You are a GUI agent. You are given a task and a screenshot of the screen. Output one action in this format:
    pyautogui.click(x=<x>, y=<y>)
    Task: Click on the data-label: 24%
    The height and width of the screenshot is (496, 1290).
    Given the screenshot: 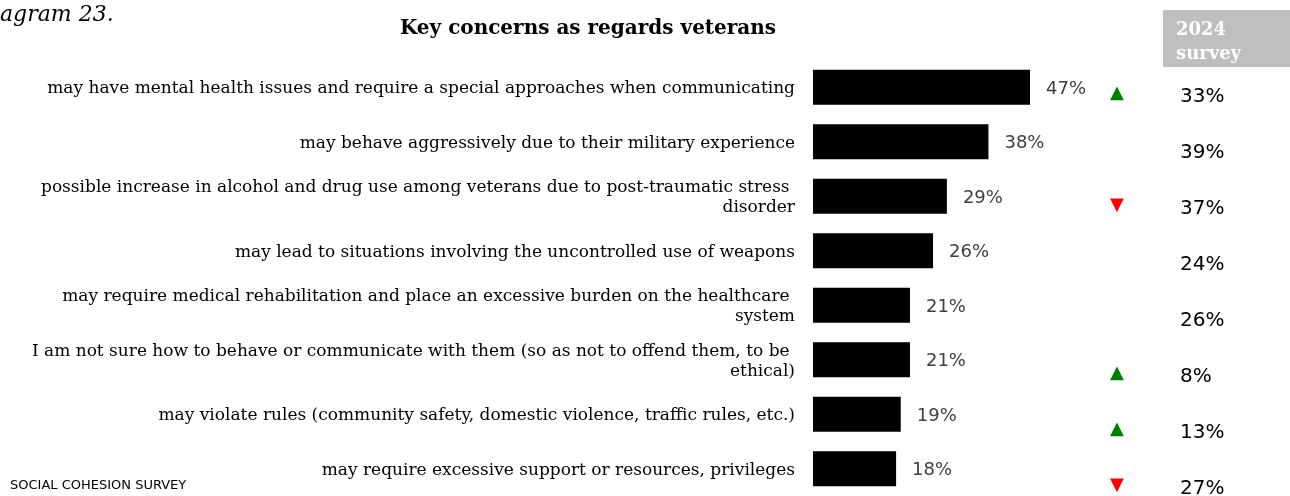 What is the action you would take?
    pyautogui.click(x=1202, y=263)
    